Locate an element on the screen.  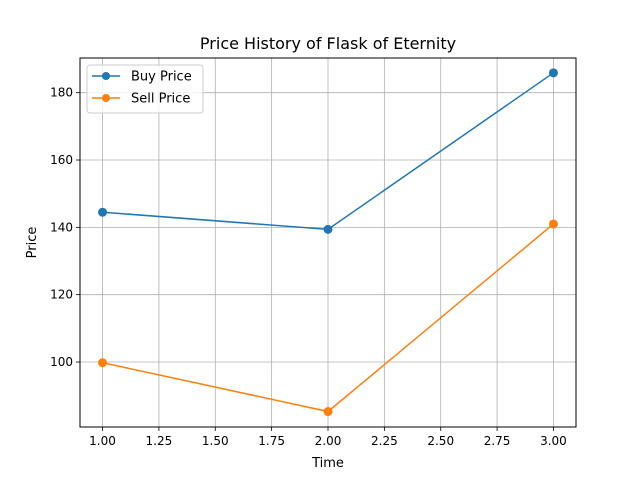
legend-box is located at coordinates (145, 89).